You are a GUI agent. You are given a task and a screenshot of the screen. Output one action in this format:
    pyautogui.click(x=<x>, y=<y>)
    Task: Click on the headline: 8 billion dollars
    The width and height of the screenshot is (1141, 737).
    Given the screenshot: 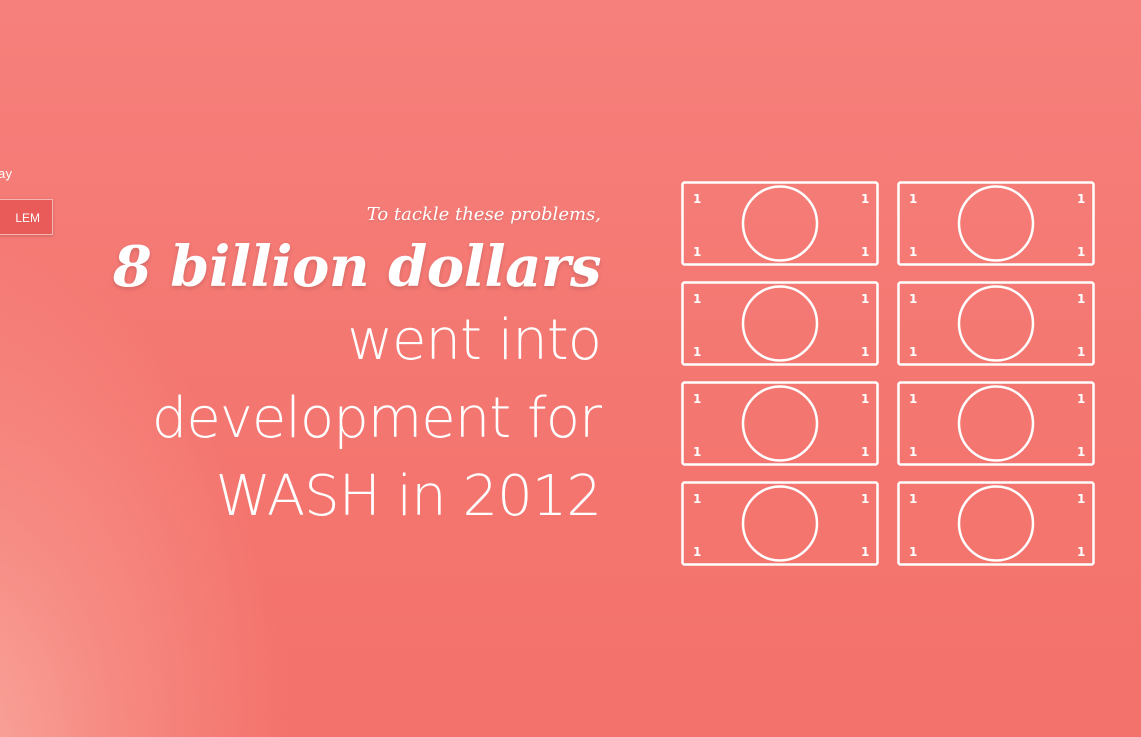 What is the action you would take?
    pyautogui.click(x=357, y=267)
    